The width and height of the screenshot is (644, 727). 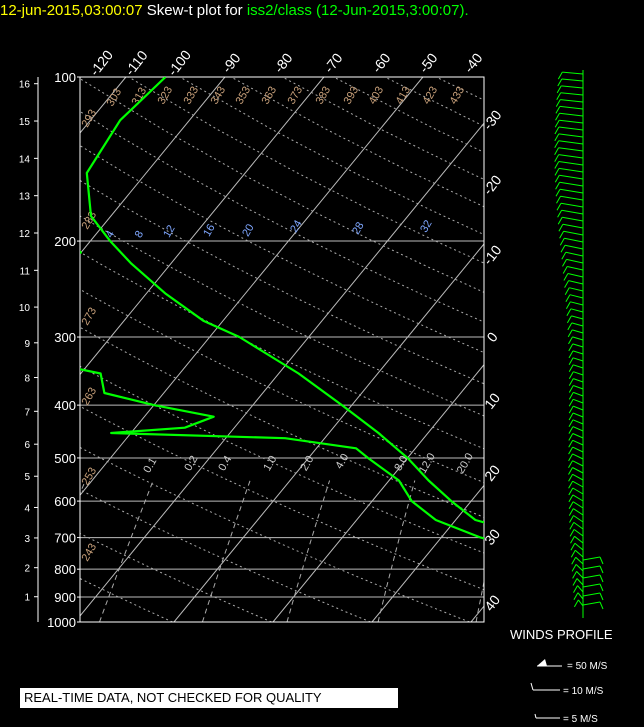 What do you see at coordinates (135, 62) in the screenshot?
I see `isotherm-label-top: -110` at bounding box center [135, 62].